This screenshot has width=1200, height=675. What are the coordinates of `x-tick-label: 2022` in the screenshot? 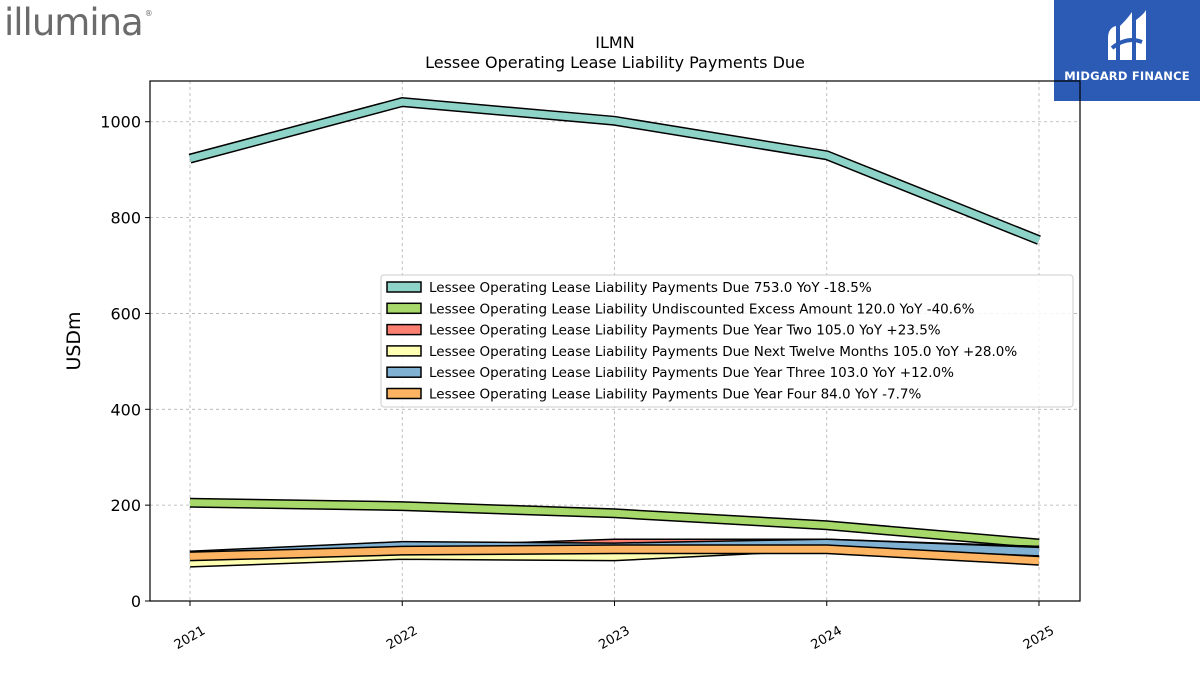 It's located at (402, 638).